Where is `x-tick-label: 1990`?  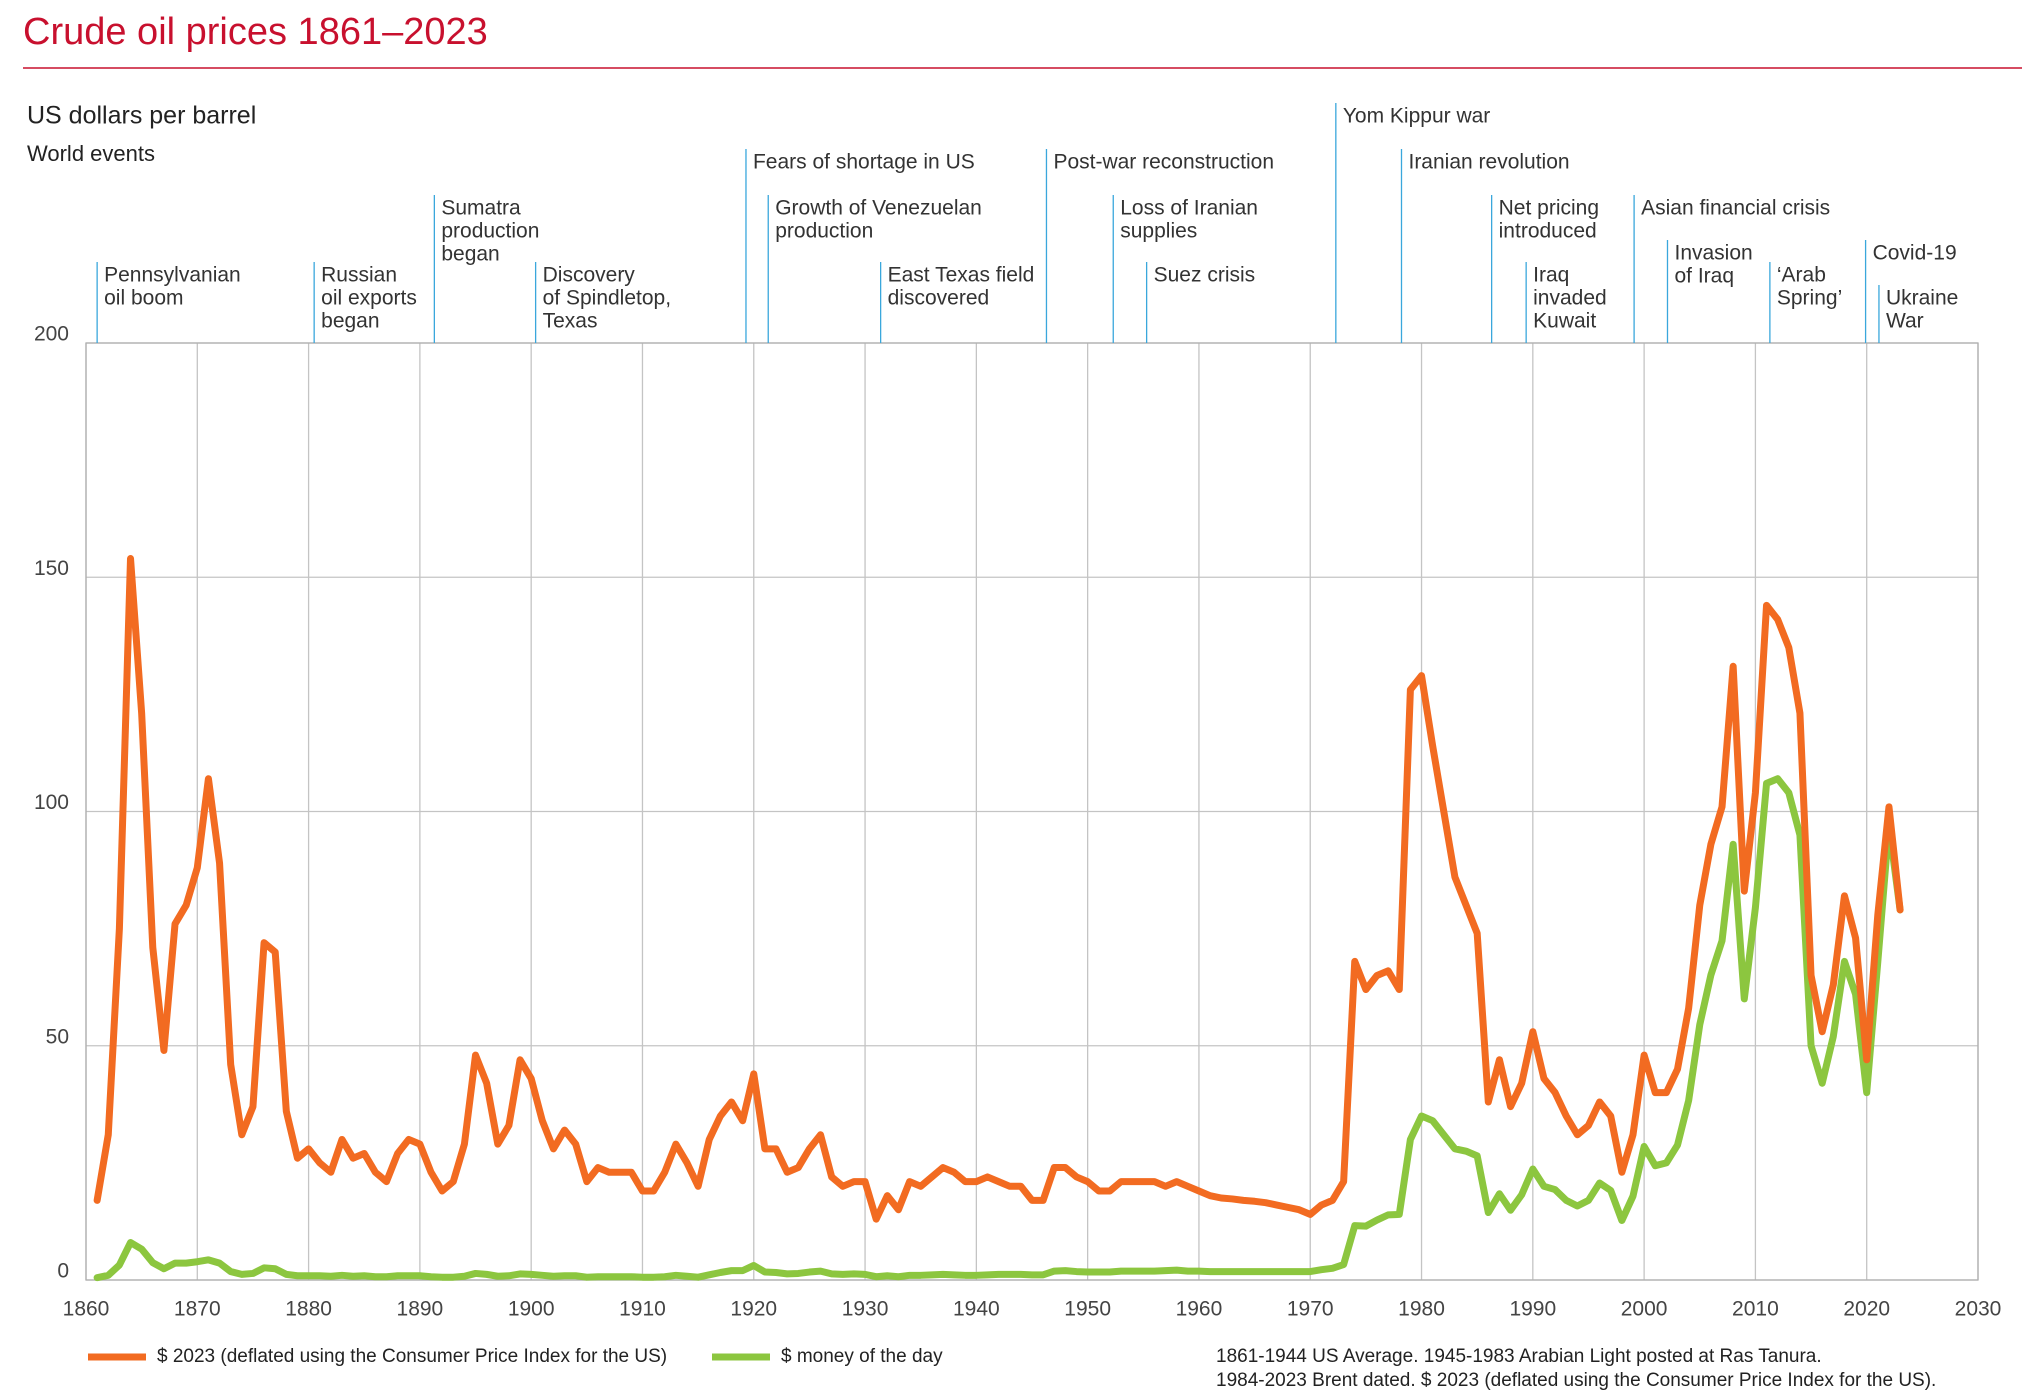 x-tick-label: 1990 is located at coordinates (1532, 1309).